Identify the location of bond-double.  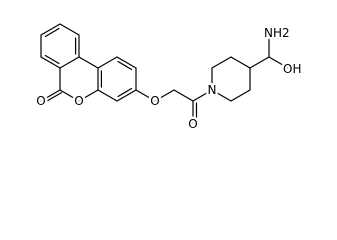
(52, 98).